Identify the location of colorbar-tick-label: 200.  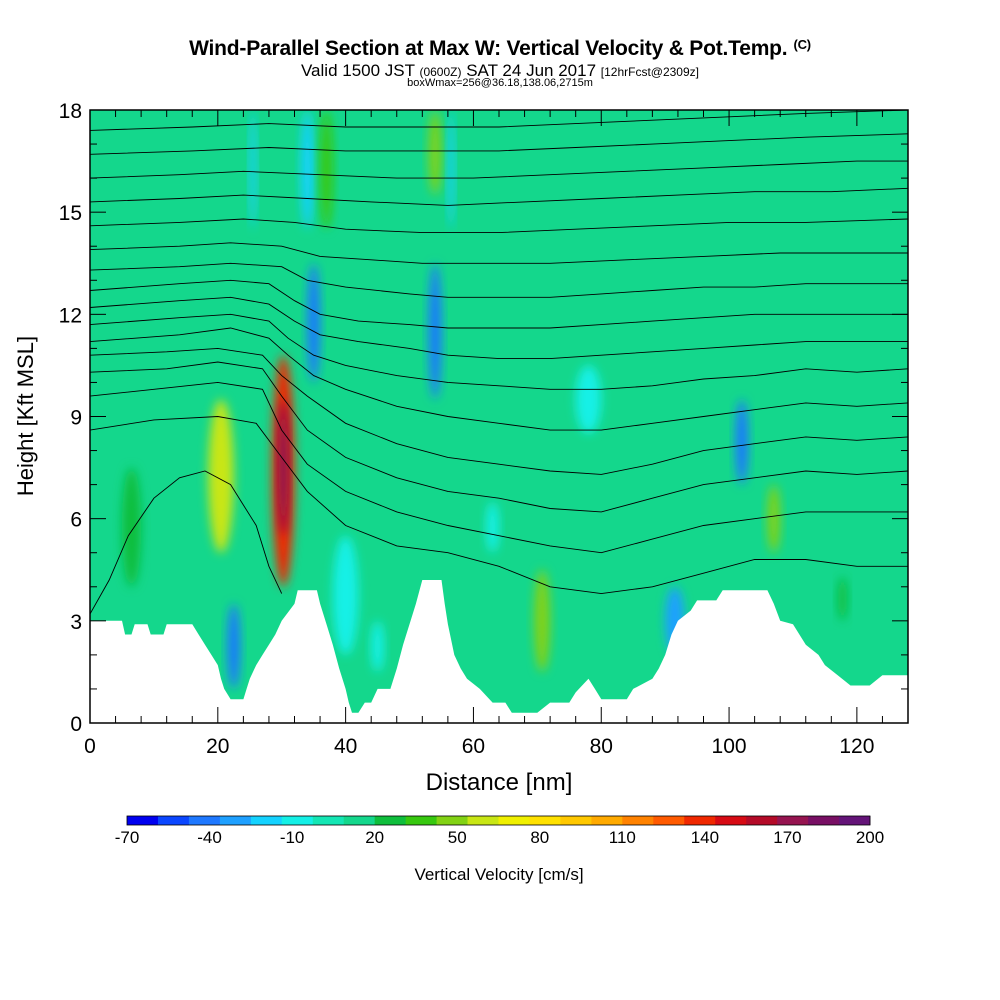
(870, 837).